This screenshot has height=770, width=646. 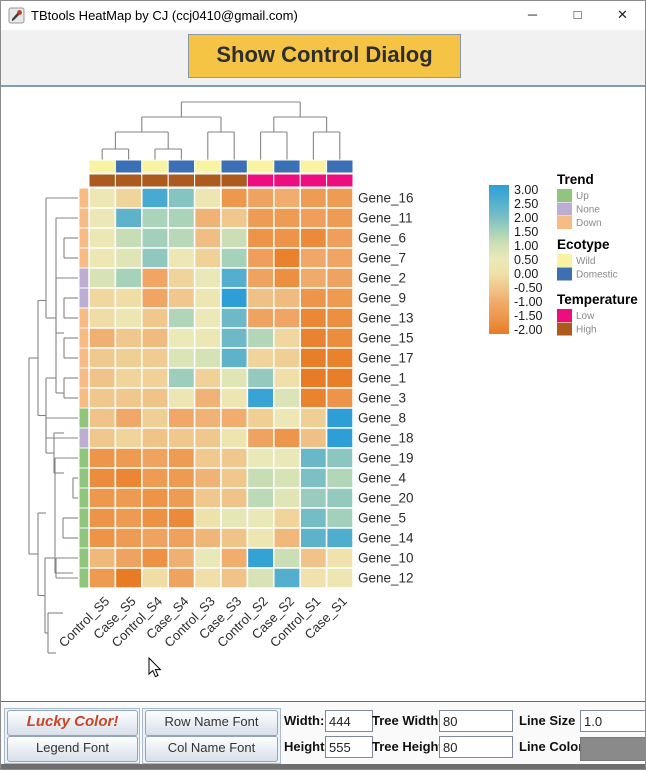 What do you see at coordinates (526, 218) in the screenshot?
I see `scale-tick-label: 2.00` at bounding box center [526, 218].